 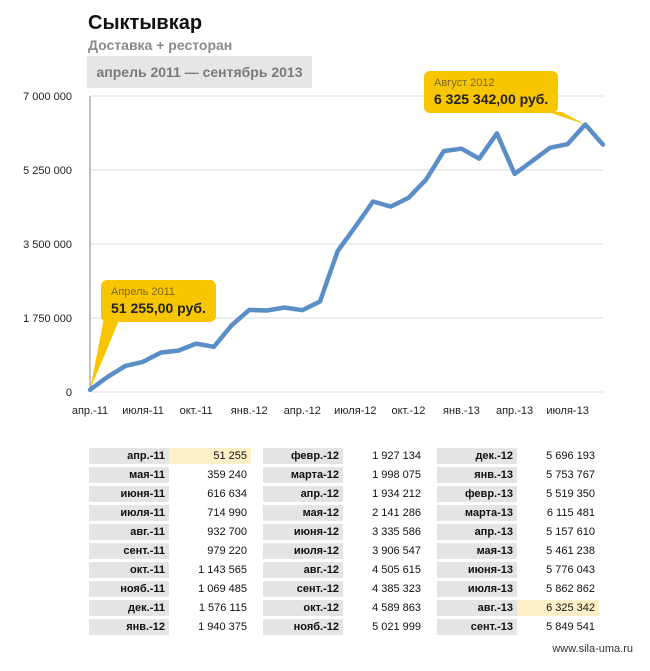 I want to click on month-cell: дек.-12, so click(x=477, y=456).